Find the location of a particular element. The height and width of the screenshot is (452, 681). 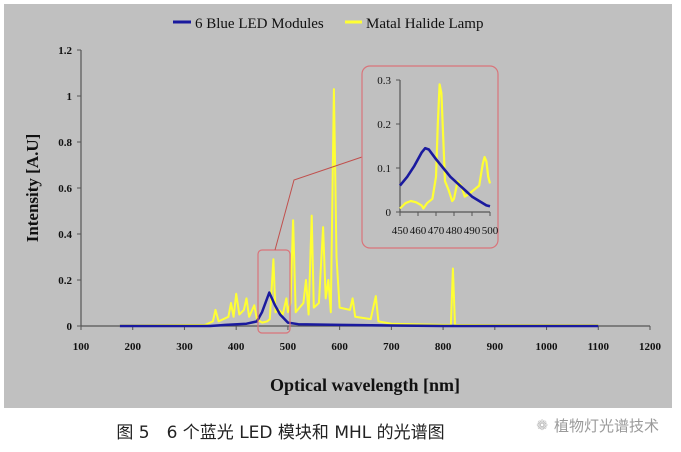

inset-frame is located at coordinates (430, 157).